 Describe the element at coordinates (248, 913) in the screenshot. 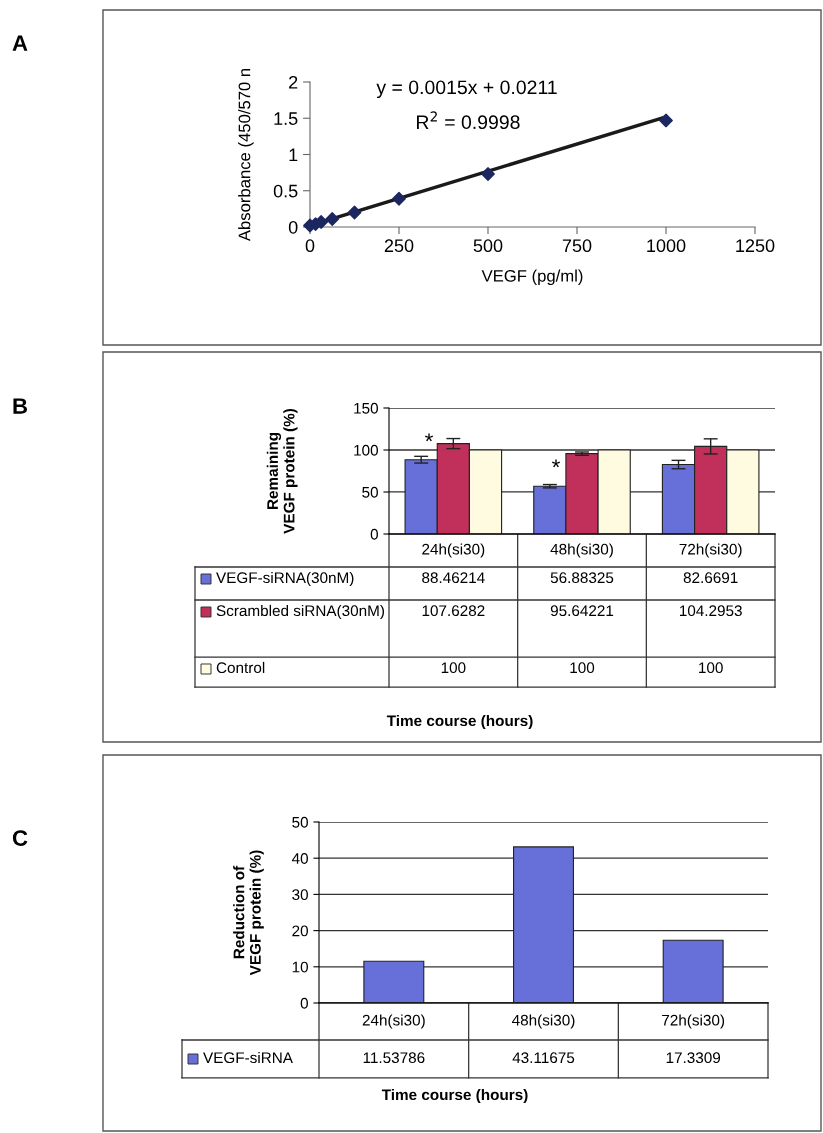

I see `y-axis-title: Reduction of VEGF protein (%)` at that location.